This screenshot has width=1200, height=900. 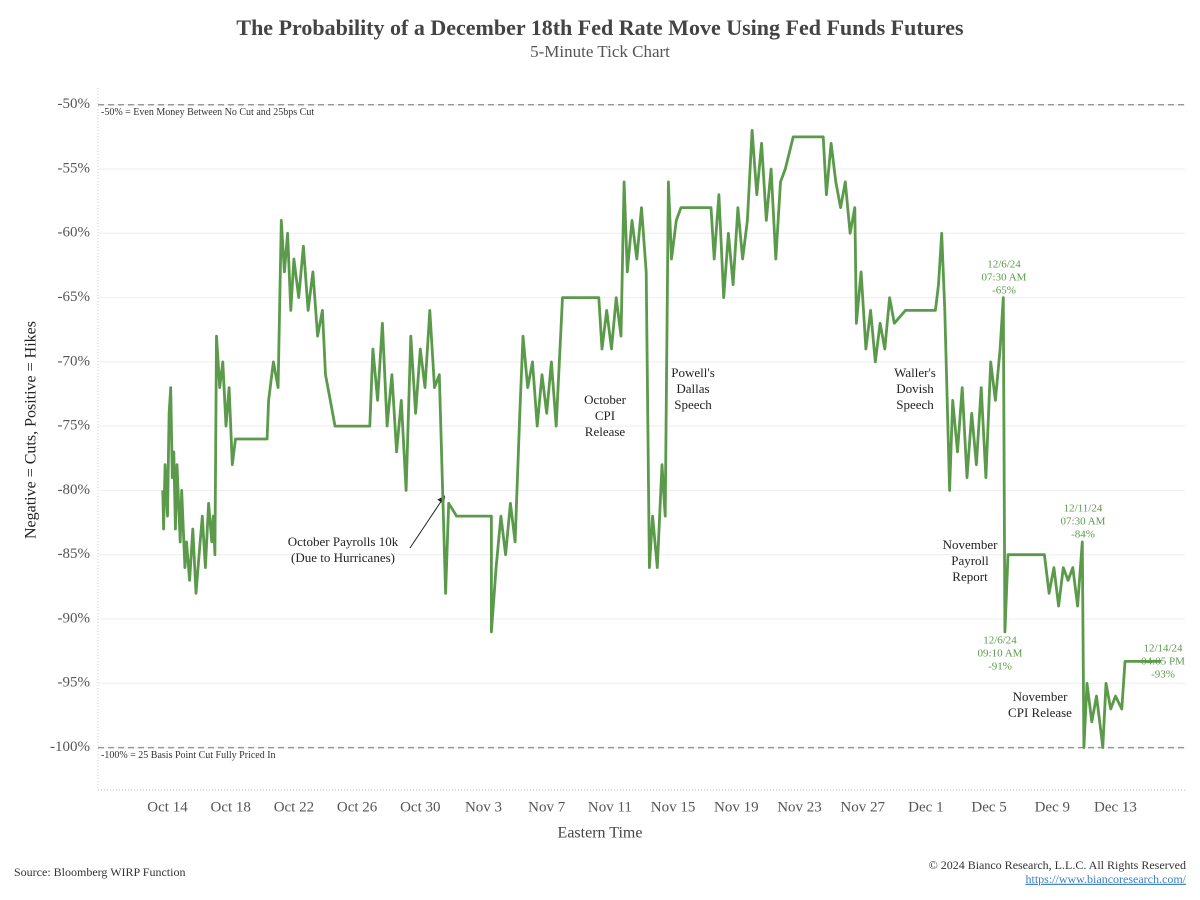 I want to click on x-tick-label: Nov 7, so click(x=547, y=807).